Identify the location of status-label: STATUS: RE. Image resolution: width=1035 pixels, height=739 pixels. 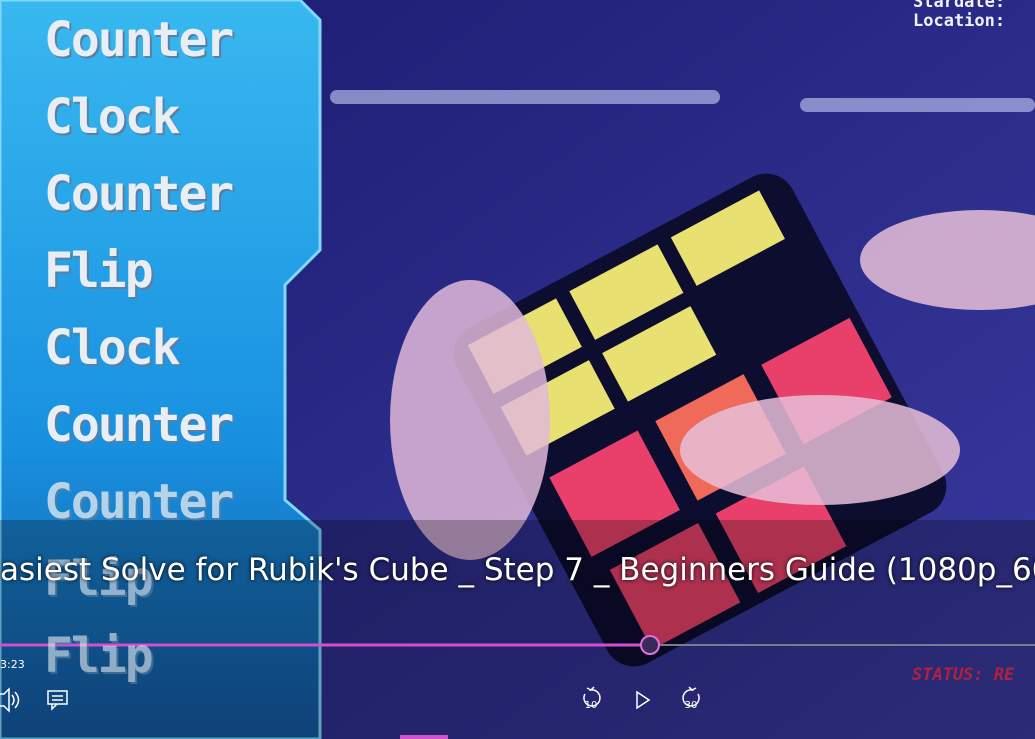
(963, 675).